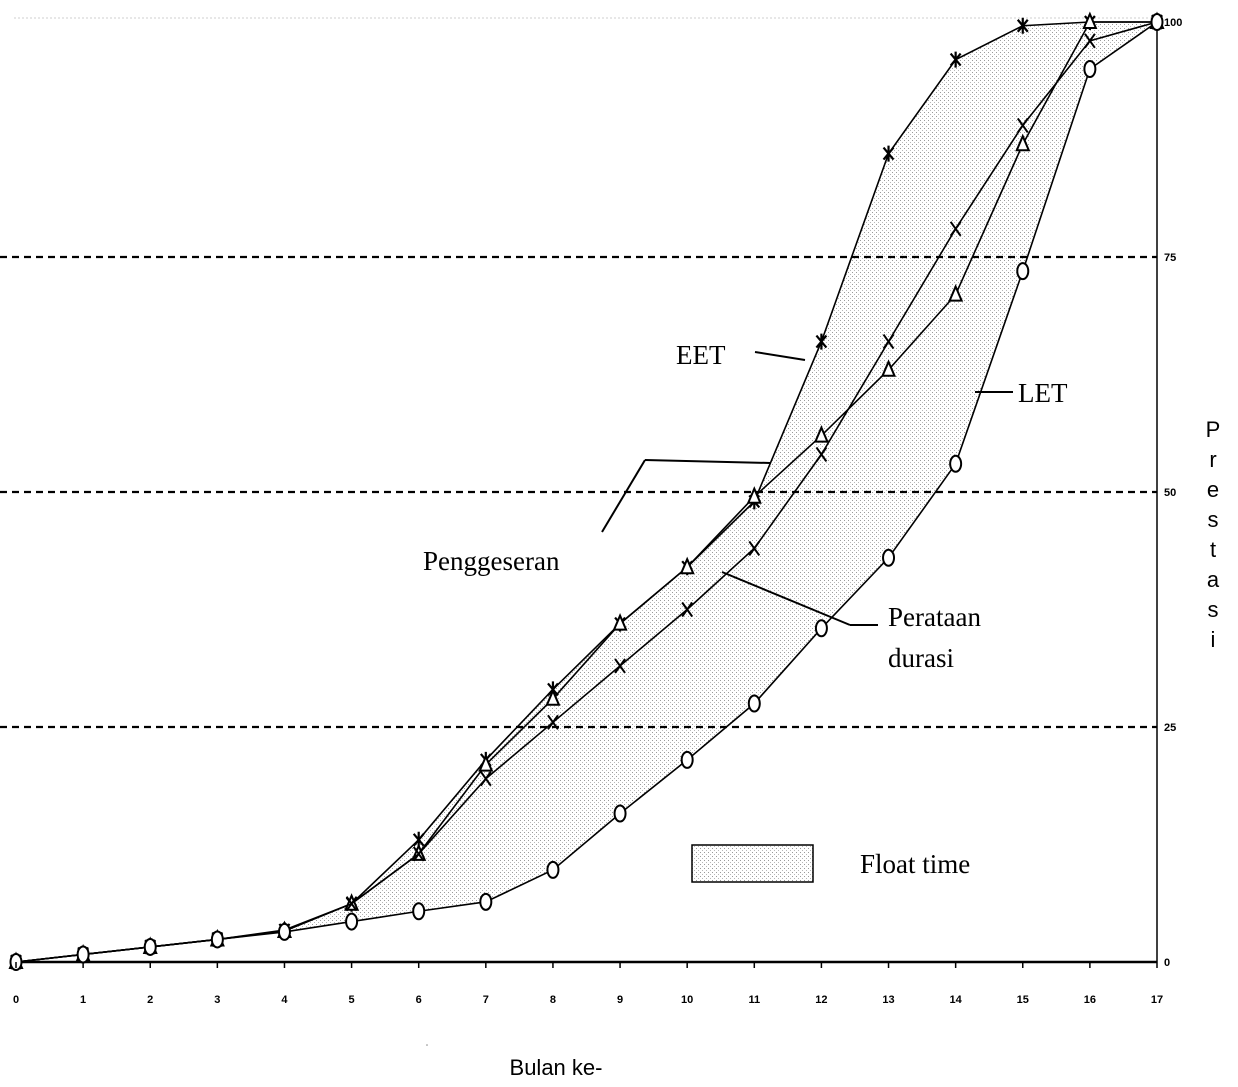  I want to click on y-tick-label-100: 100, so click(1173, 23).